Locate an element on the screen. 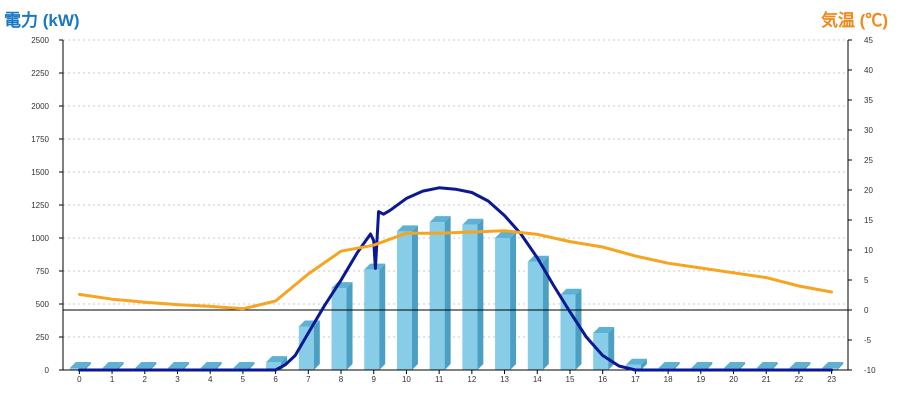 This screenshot has width=900, height=400. right-axis-tick-label: 15 is located at coordinates (868, 220).